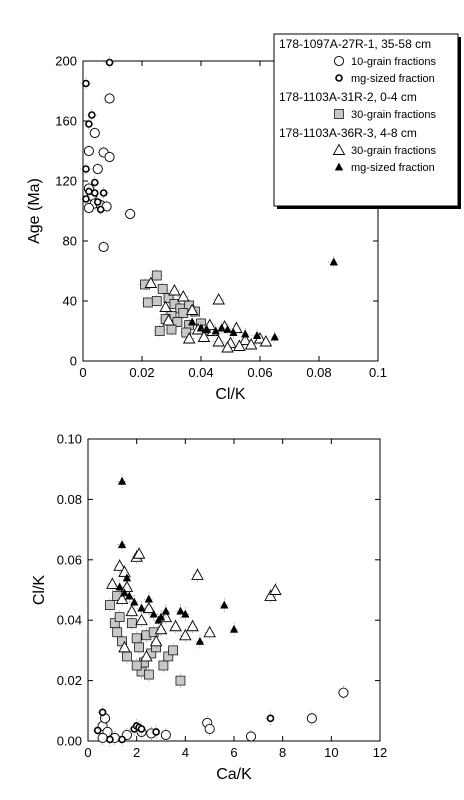 This screenshot has height=800, width=464. Describe the element at coordinates (39, 590) in the screenshot. I see `y-axis-label: Cl/K` at that location.